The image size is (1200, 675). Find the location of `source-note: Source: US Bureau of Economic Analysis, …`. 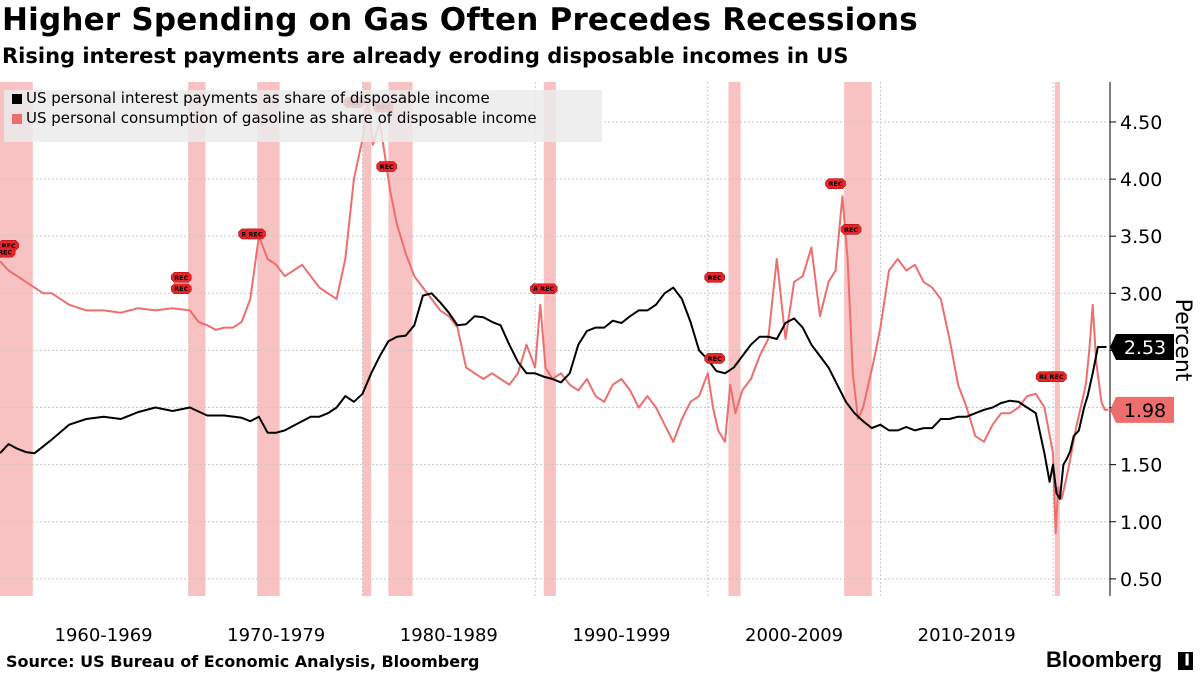

source-note: Source: US Bureau of Economic Analysis, … is located at coordinates (243, 661).